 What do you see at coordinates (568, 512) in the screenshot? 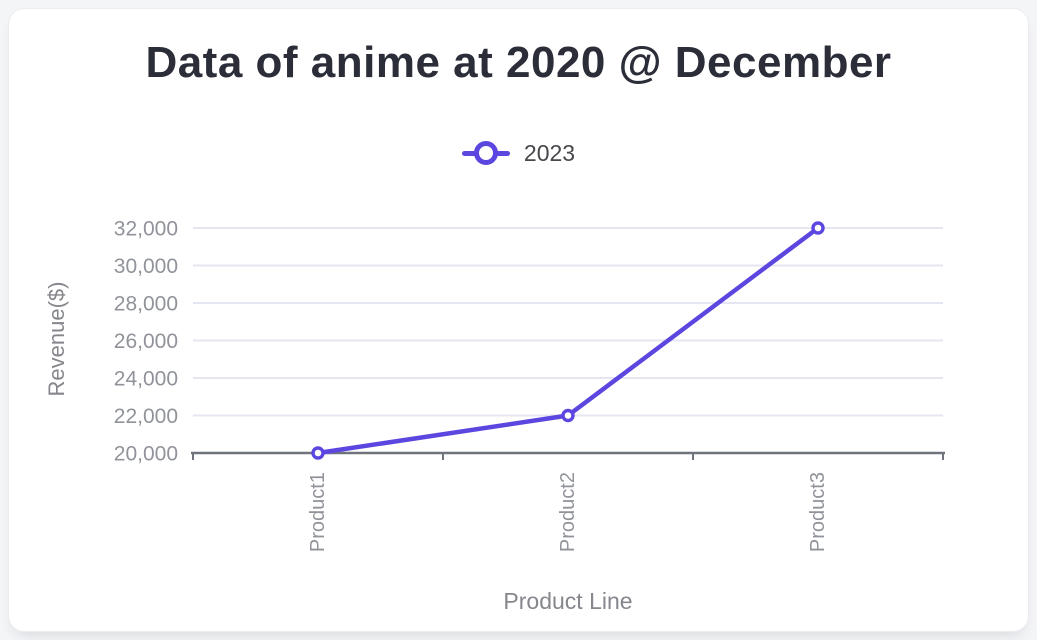
I see `x-tick-label: Product2` at bounding box center [568, 512].